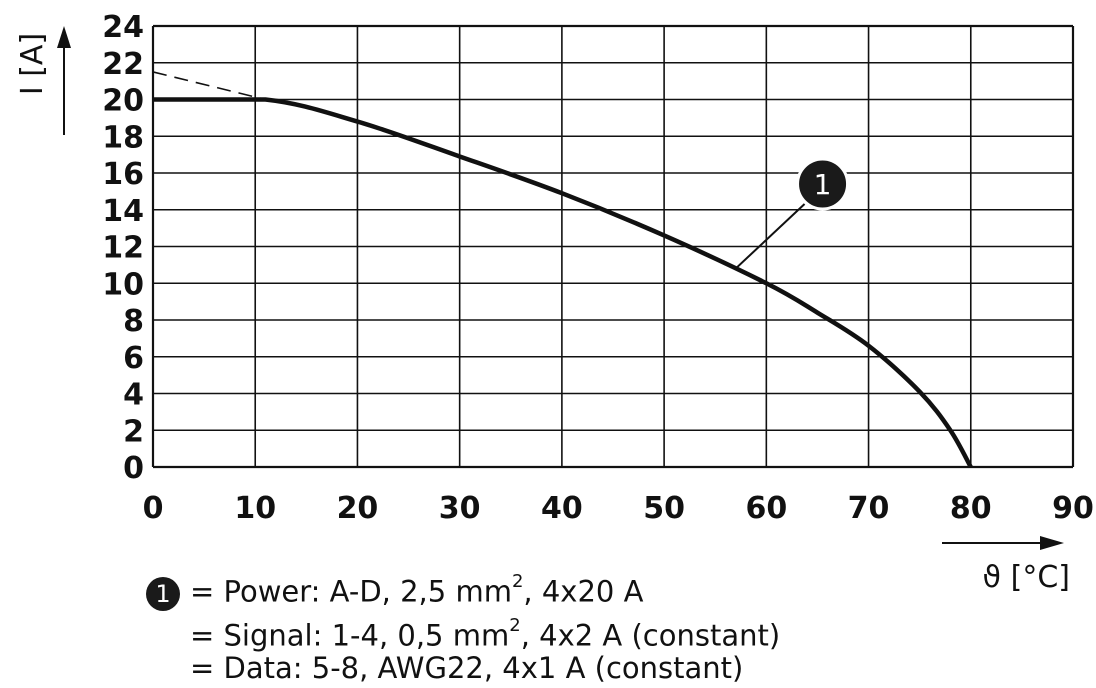 This screenshot has width=1096, height=688. What do you see at coordinates (766, 508) in the screenshot?
I see `x-tick-label-60: 60` at bounding box center [766, 508].